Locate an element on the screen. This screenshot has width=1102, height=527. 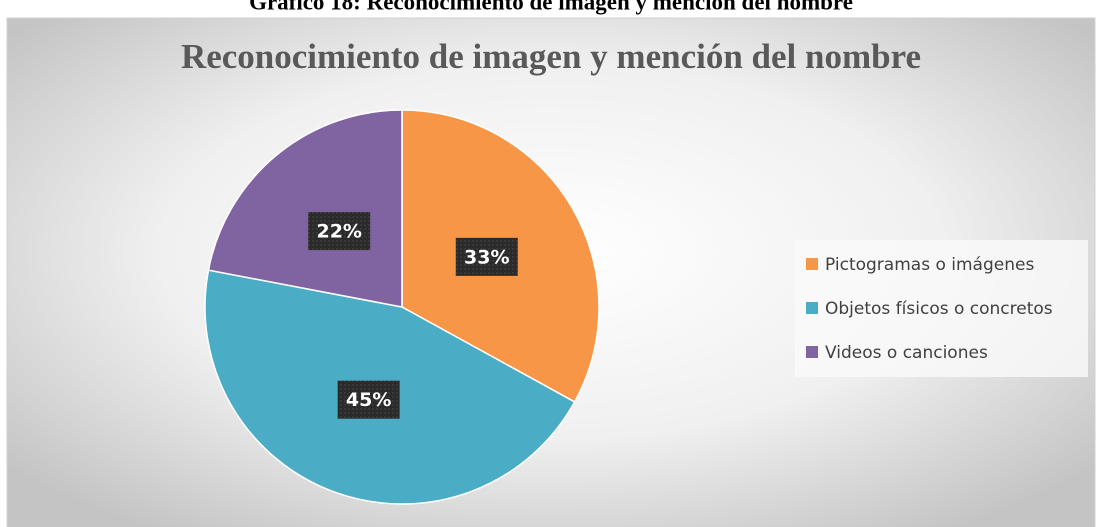
legend-box is located at coordinates (941, 308).